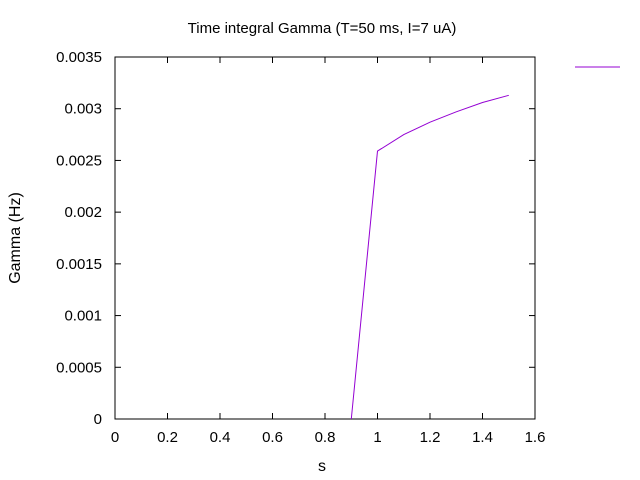 The image size is (640, 480). I want to click on x-axis-label: s, so click(322, 466).